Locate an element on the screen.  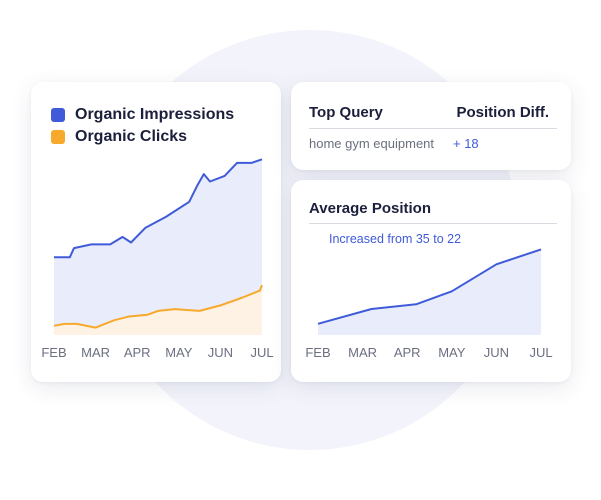
position-diff-header: Position Diff. is located at coordinates (503, 112).